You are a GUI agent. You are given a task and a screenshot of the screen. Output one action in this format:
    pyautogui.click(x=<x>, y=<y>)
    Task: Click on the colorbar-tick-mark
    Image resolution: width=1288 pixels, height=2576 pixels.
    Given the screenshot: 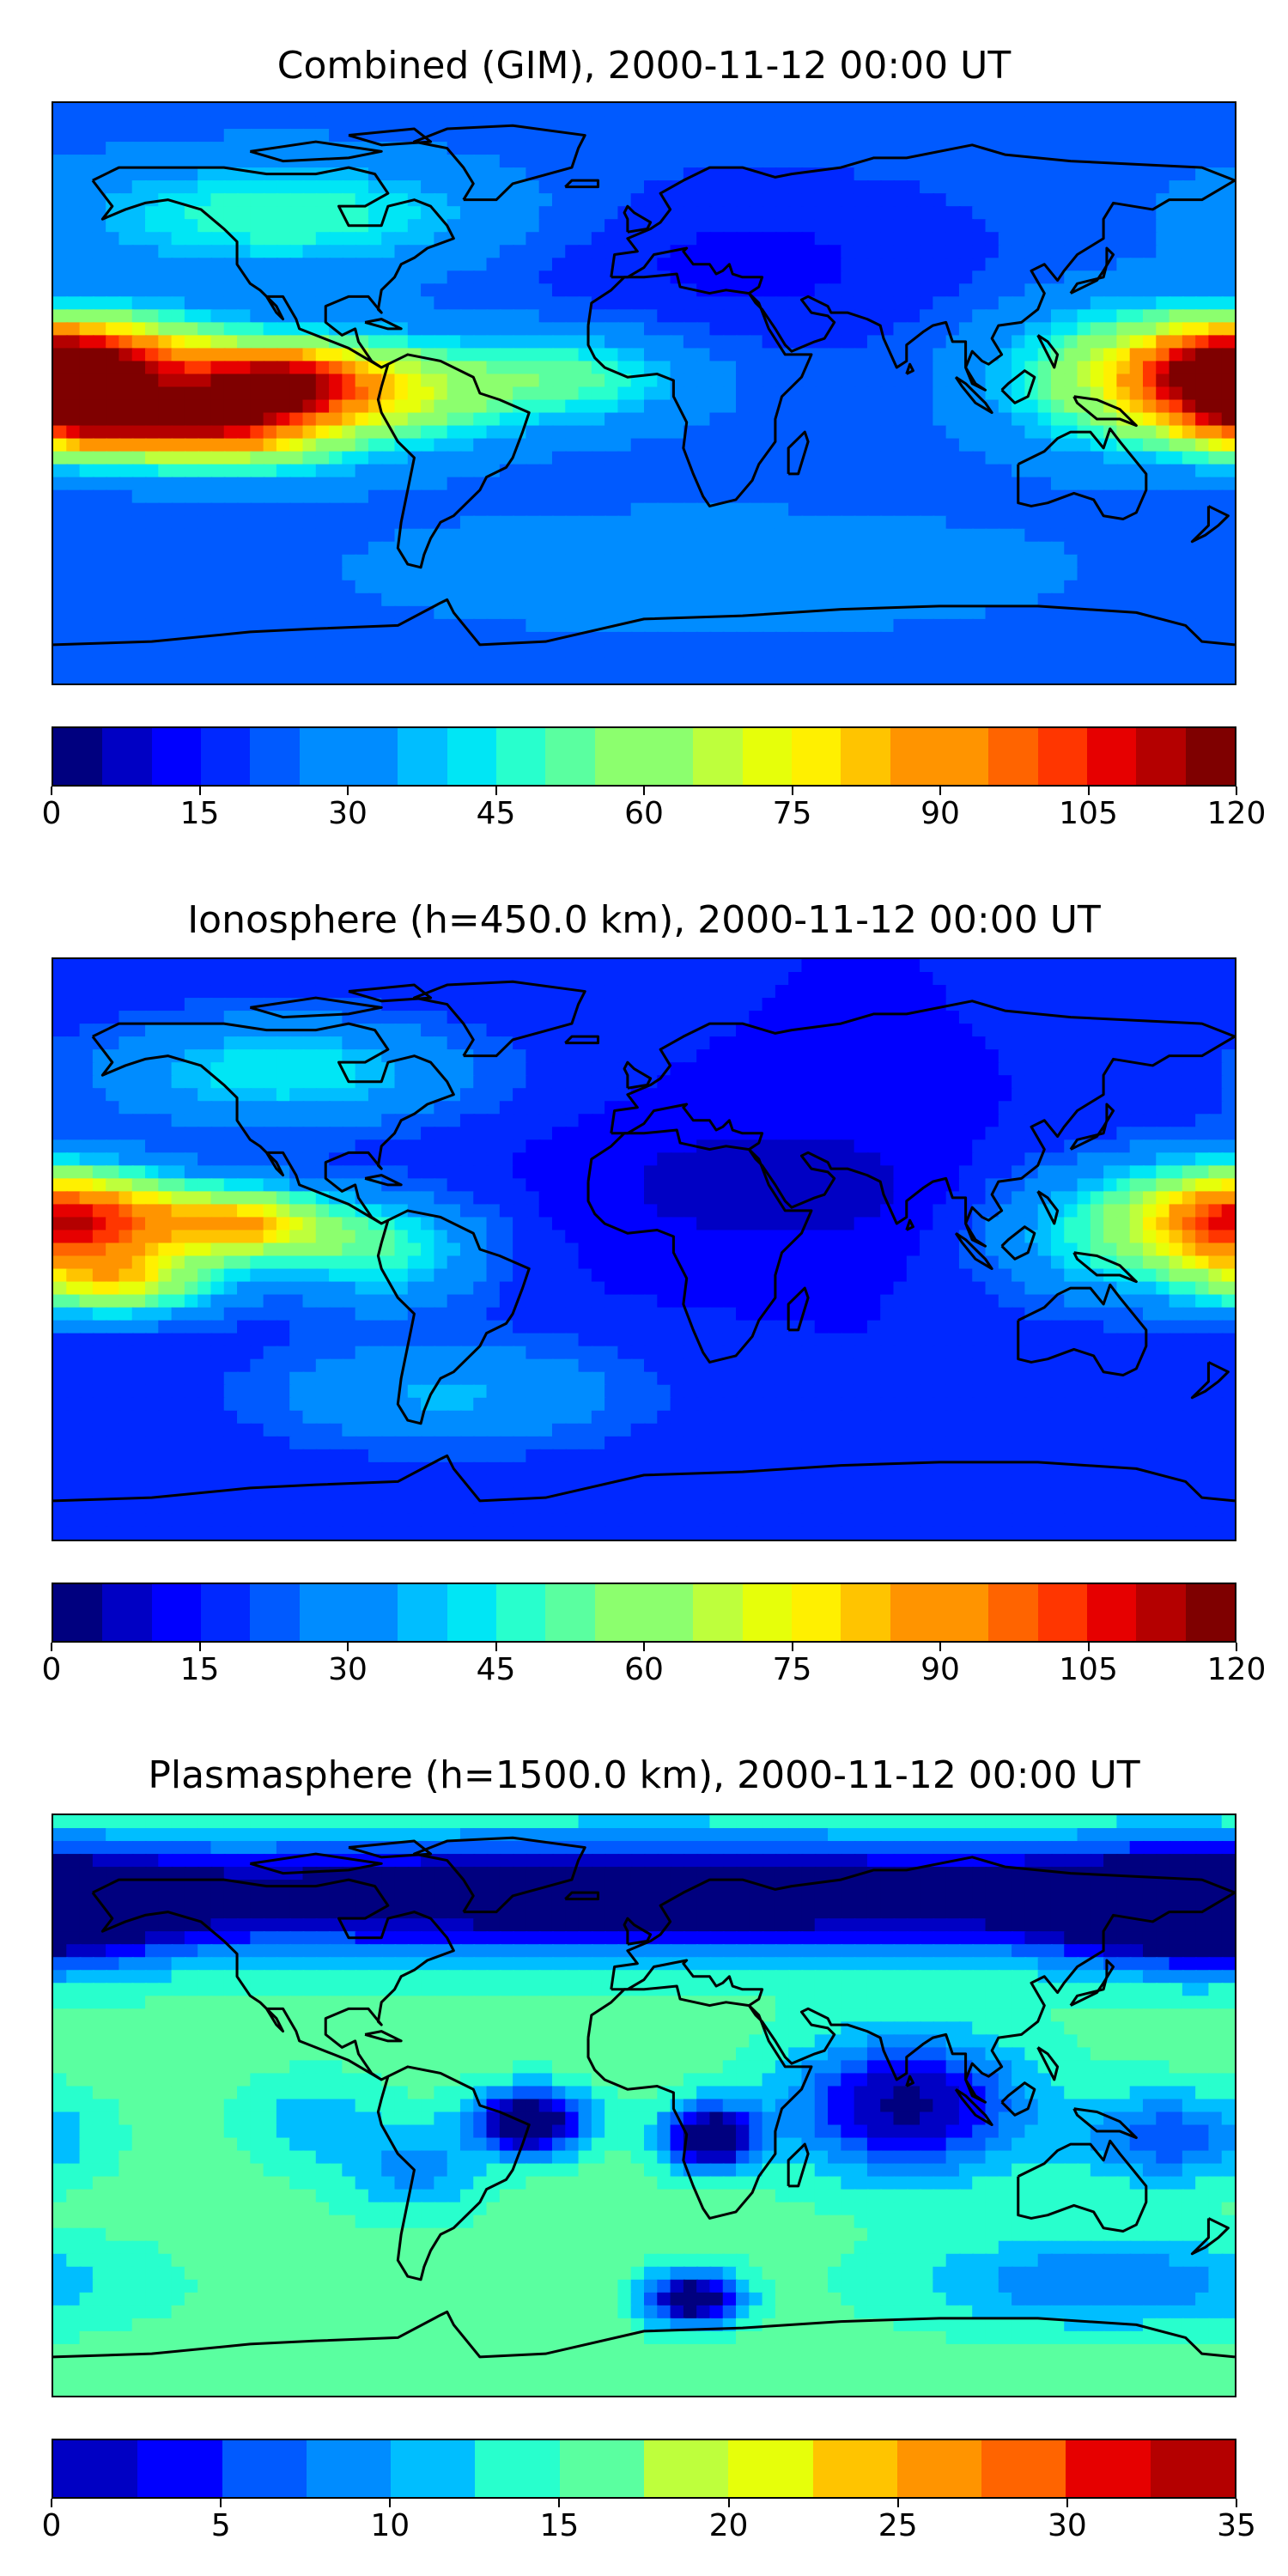 What is the action you would take?
    pyautogui.click(x=1236, y=791)
    